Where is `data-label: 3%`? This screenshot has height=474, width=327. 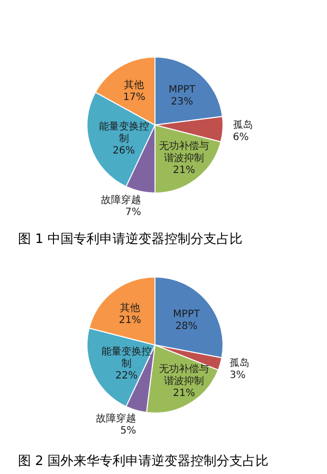
data-label: 3% is located at coordinates (238, 375).